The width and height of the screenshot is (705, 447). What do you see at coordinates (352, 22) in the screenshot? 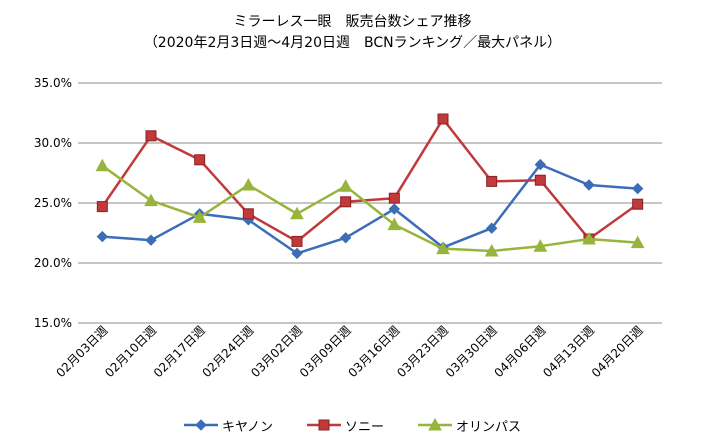
I see `chart-title-line-1: ミラーレス一眼 販売台数シェア推移` at bounding box center [352, 22].